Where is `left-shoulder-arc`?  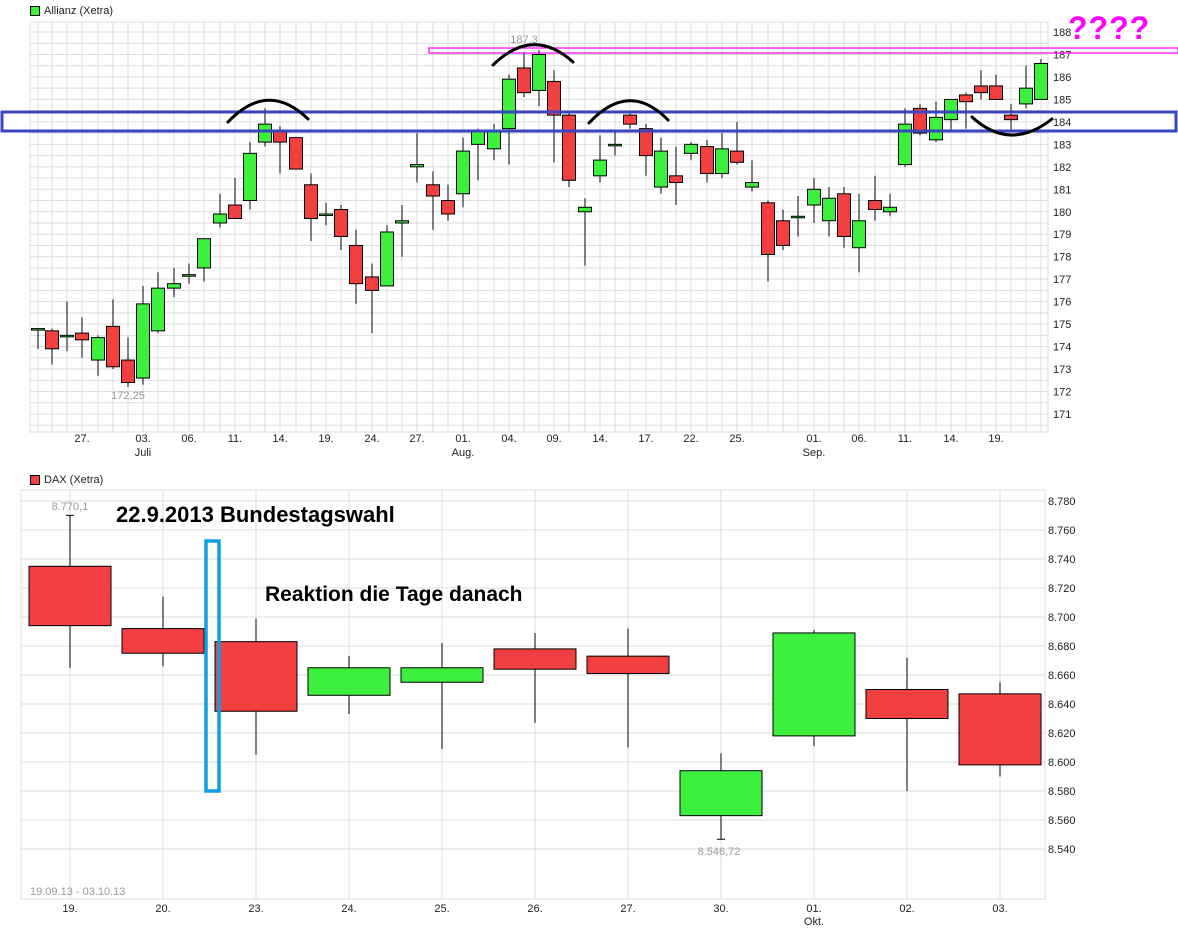 left-shoulder-arc is located at coordinates (268, 111).